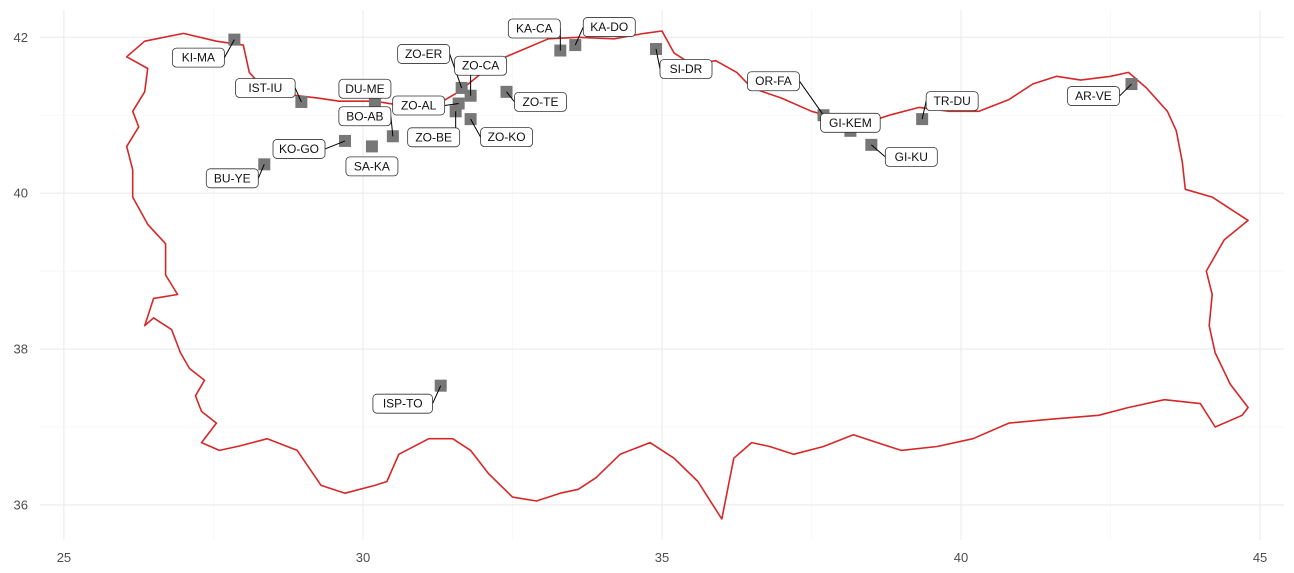 Image resolution: width=1294 pixels, height=573 pixels. What do you see at coordinates (21, 504) in the screenshot?
I see `y-tick-label: 36` at bounding box center [21, 504].